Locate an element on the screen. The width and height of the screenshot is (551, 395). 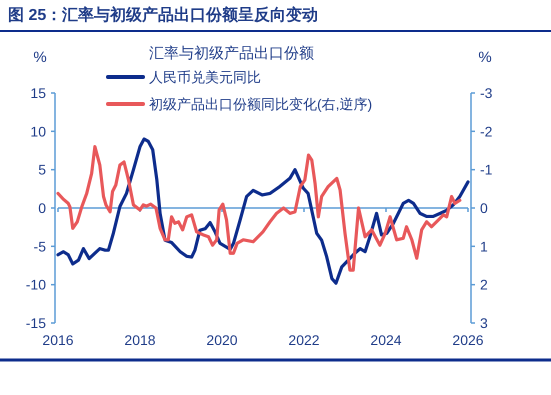
y2-tick-label: -3 is located at coordinates (486, 93).